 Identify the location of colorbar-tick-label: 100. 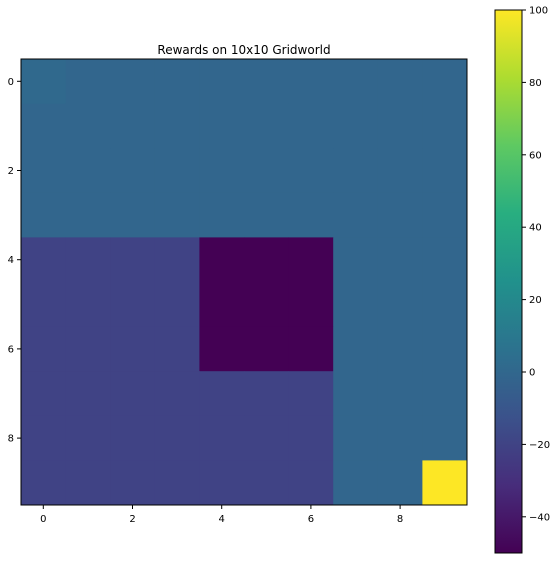
(538, 11).